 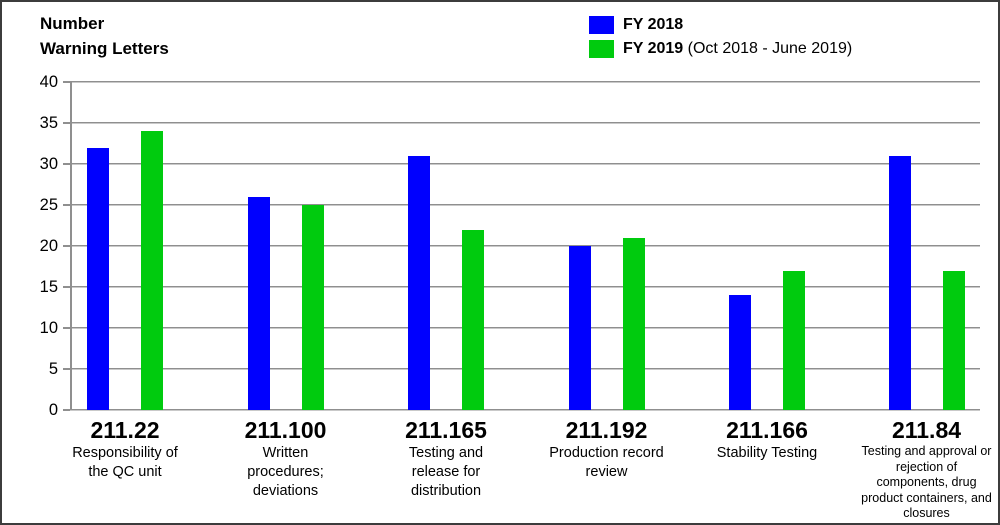 What do you see at coordinates (606, 462) in the screenshot?
I see `x-label-description: Production record review` at bounding box center [606, 462].